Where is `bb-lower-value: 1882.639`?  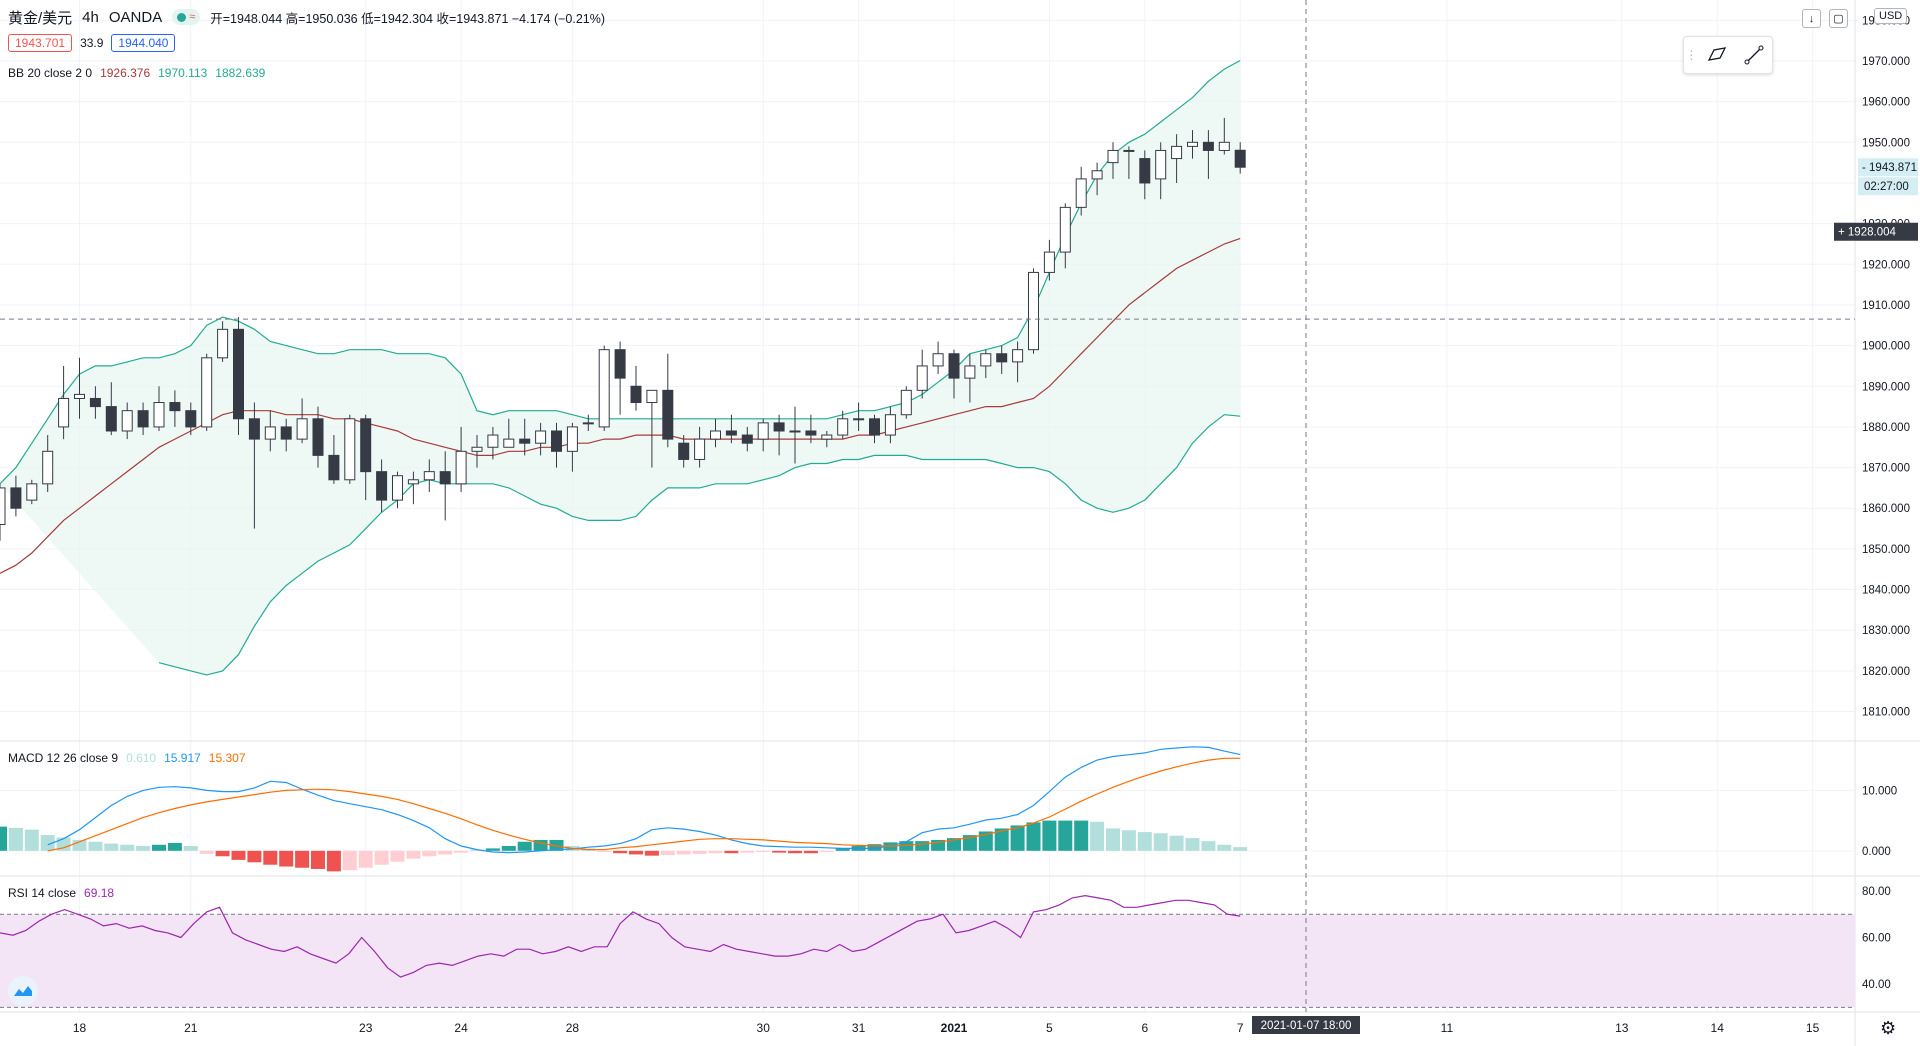 bb-lower-value: 1882.639 is located at coordinates (240, 73).